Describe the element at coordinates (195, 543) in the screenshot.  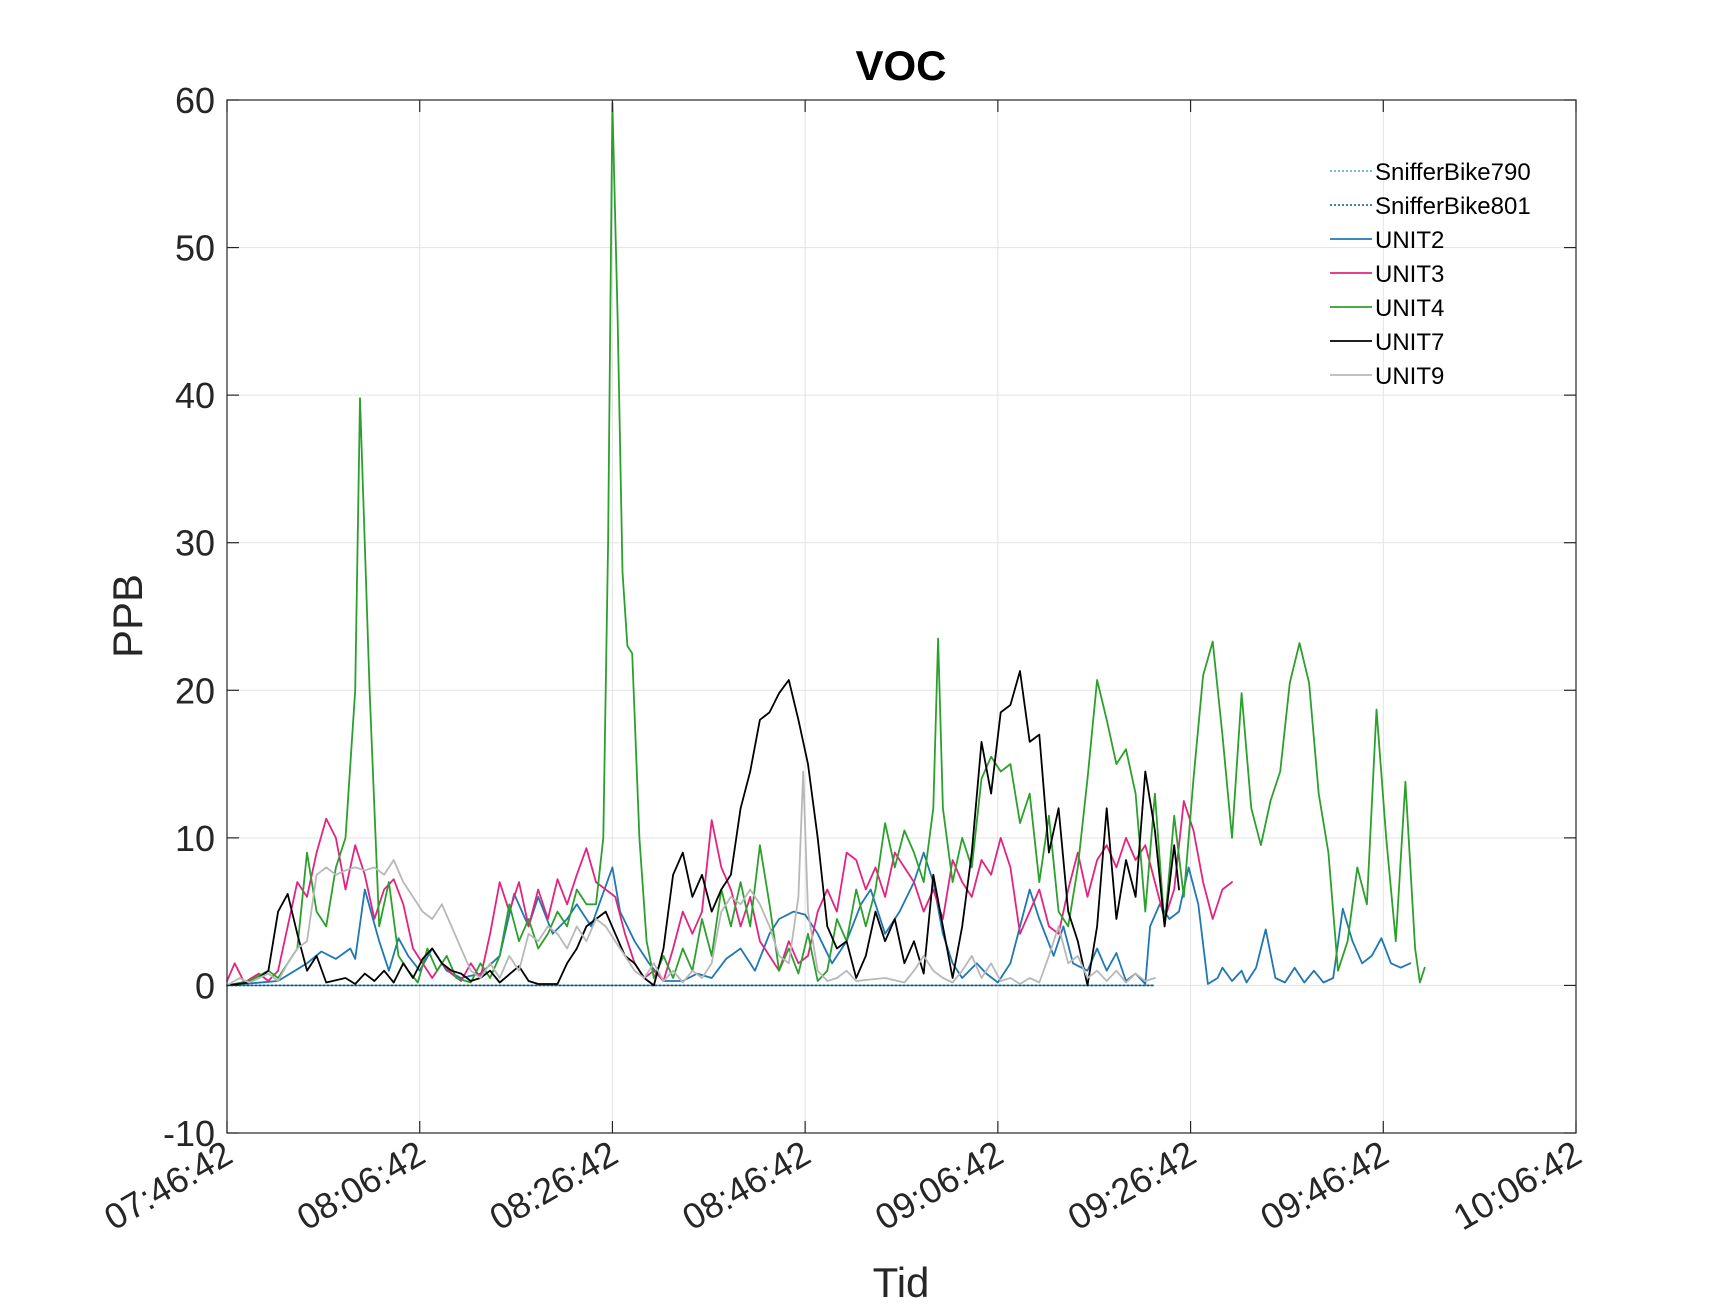
I see `y-tick-label: 30` at that location.